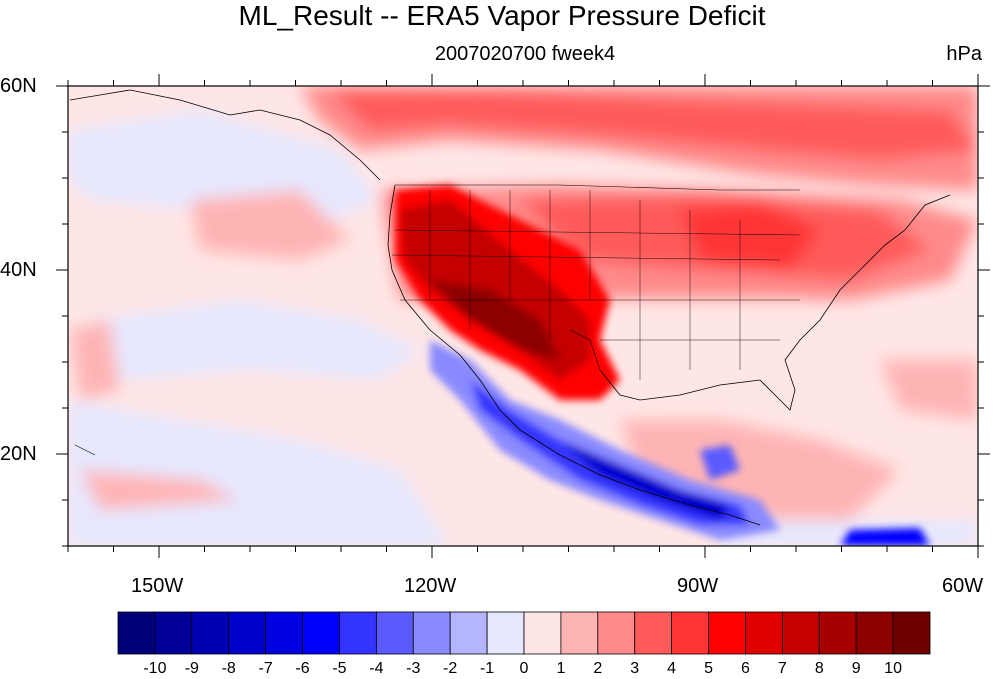 Image resolution: width=1004 pixels, height=679 pixels. What do you see at coordinates (598, 668) in the screenshot?
I see `colorbar-label: 2` at bounding box center [598, 668].